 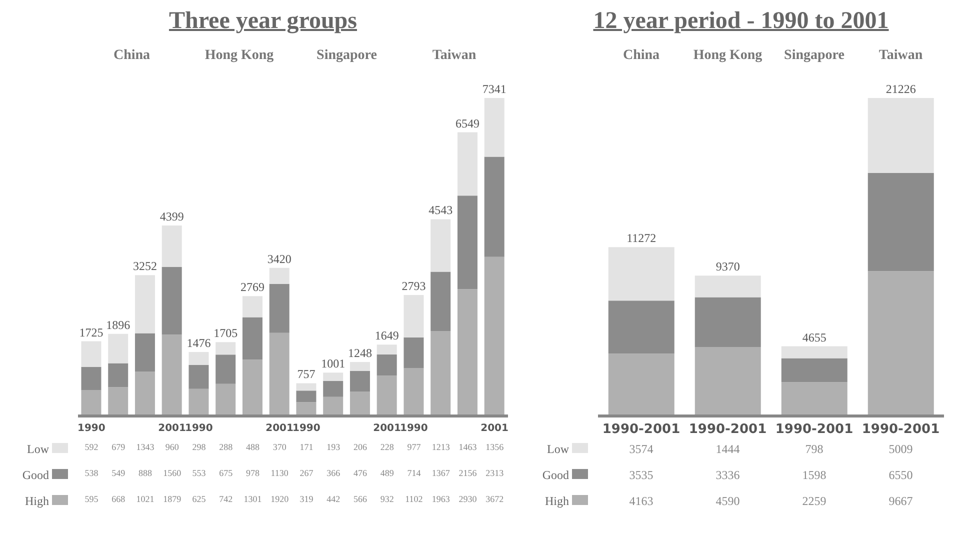 I want to click on total-label: 4655, so click(x=814, y=337).